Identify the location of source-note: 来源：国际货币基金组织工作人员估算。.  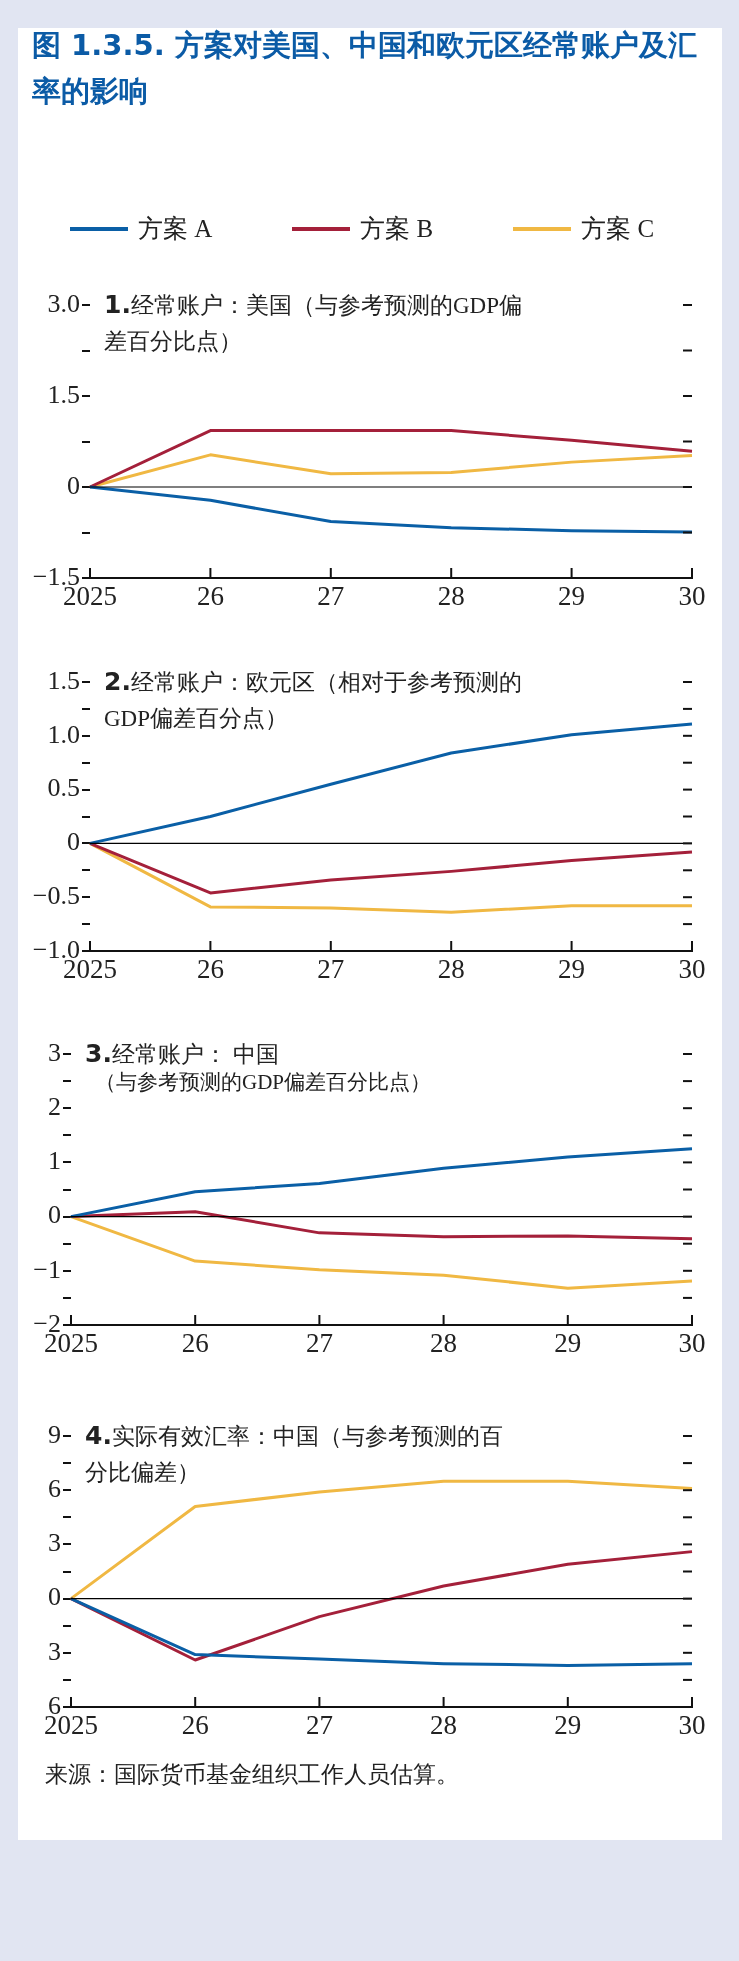
(252, 1775).